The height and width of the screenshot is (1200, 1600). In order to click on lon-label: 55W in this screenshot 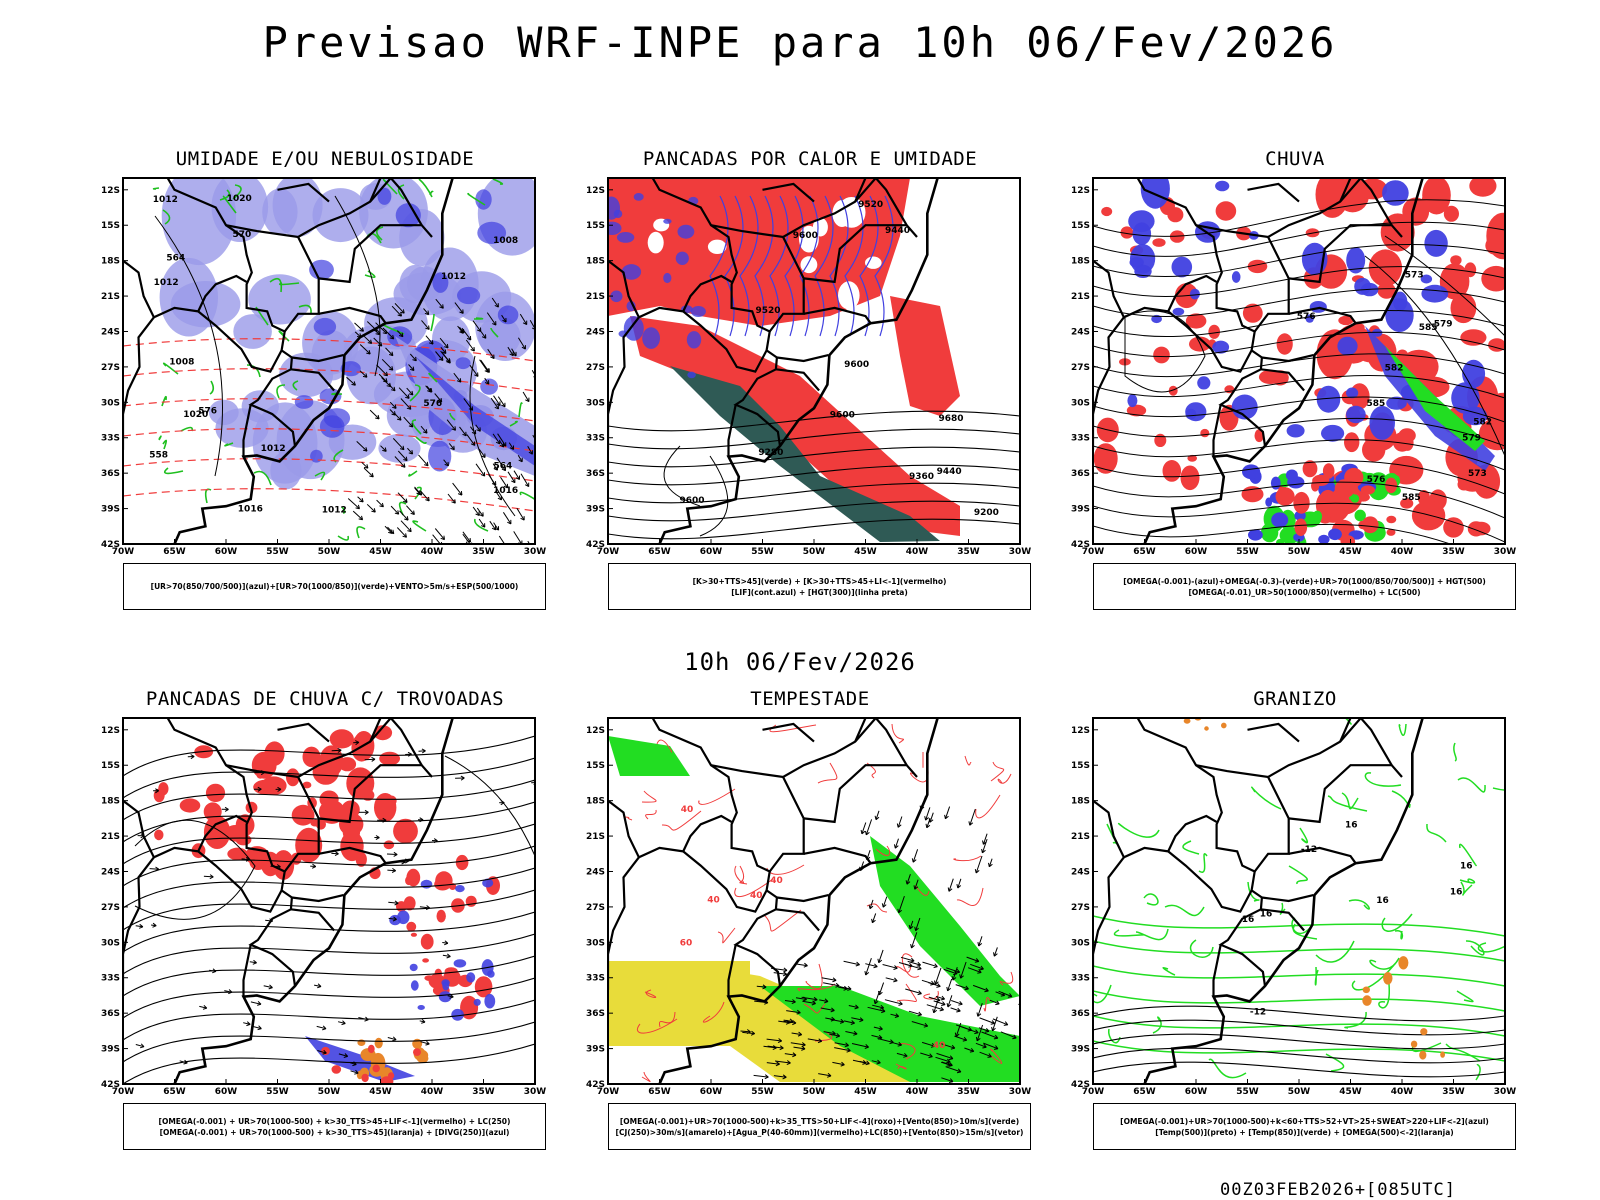, I will do `click(762, 551)`.